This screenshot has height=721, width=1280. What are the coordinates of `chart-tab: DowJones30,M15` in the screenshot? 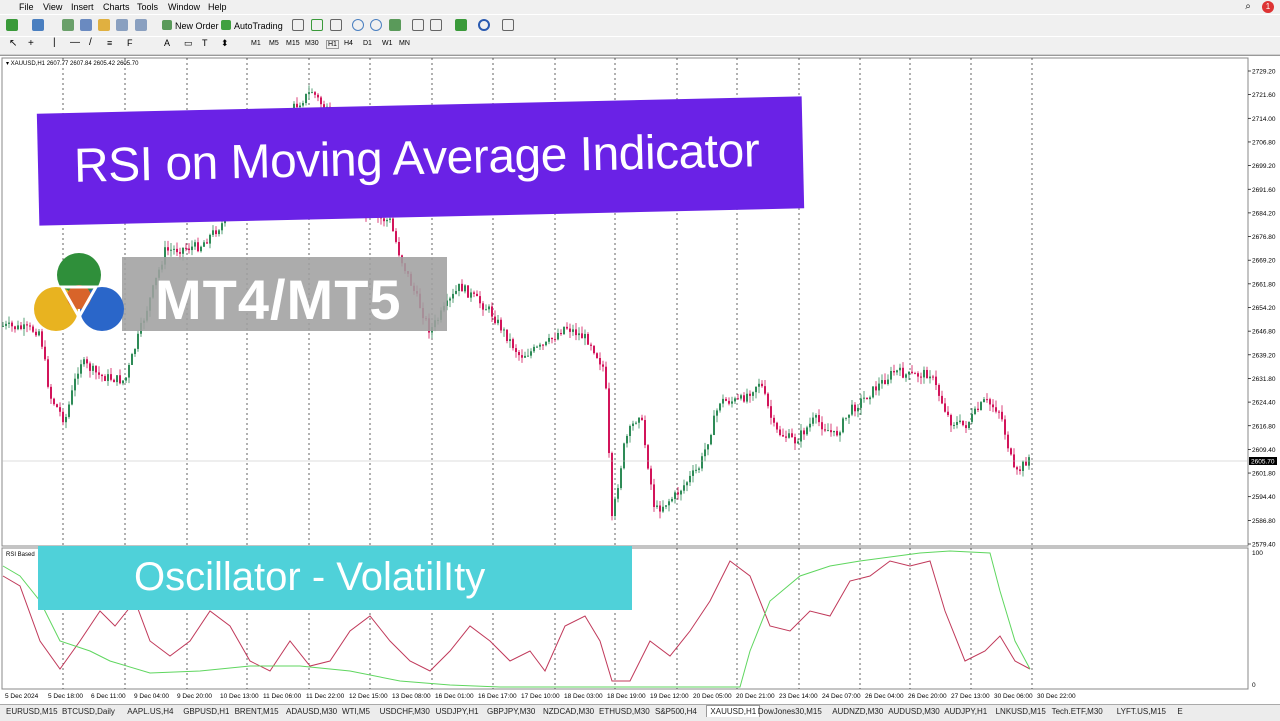 It's located at (789, 711).